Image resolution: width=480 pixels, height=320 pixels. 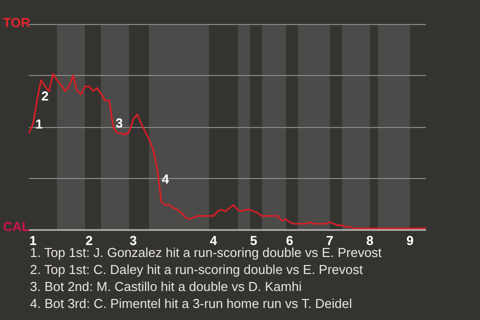 What do you see at coordinates (197, 269) in the screenshot?
I see `text: 2. Top 1st: C. Daley hit a run-scoring double vs E. Prevost` at bounding box center [197, 269].